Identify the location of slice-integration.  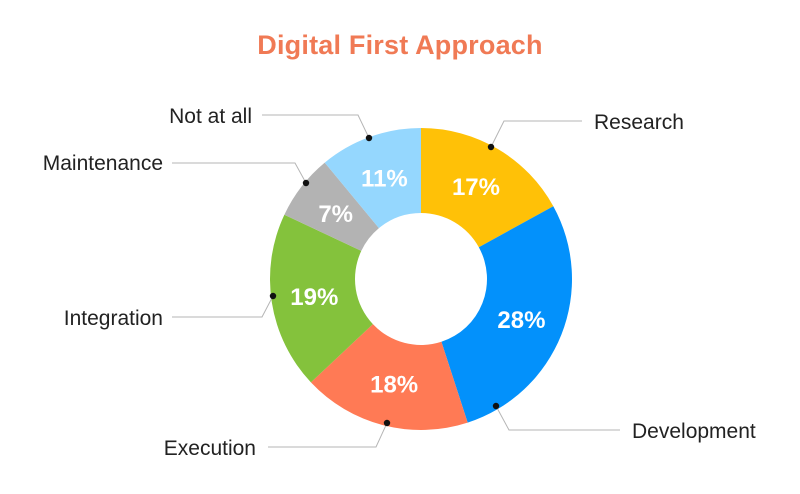
(321, 298).